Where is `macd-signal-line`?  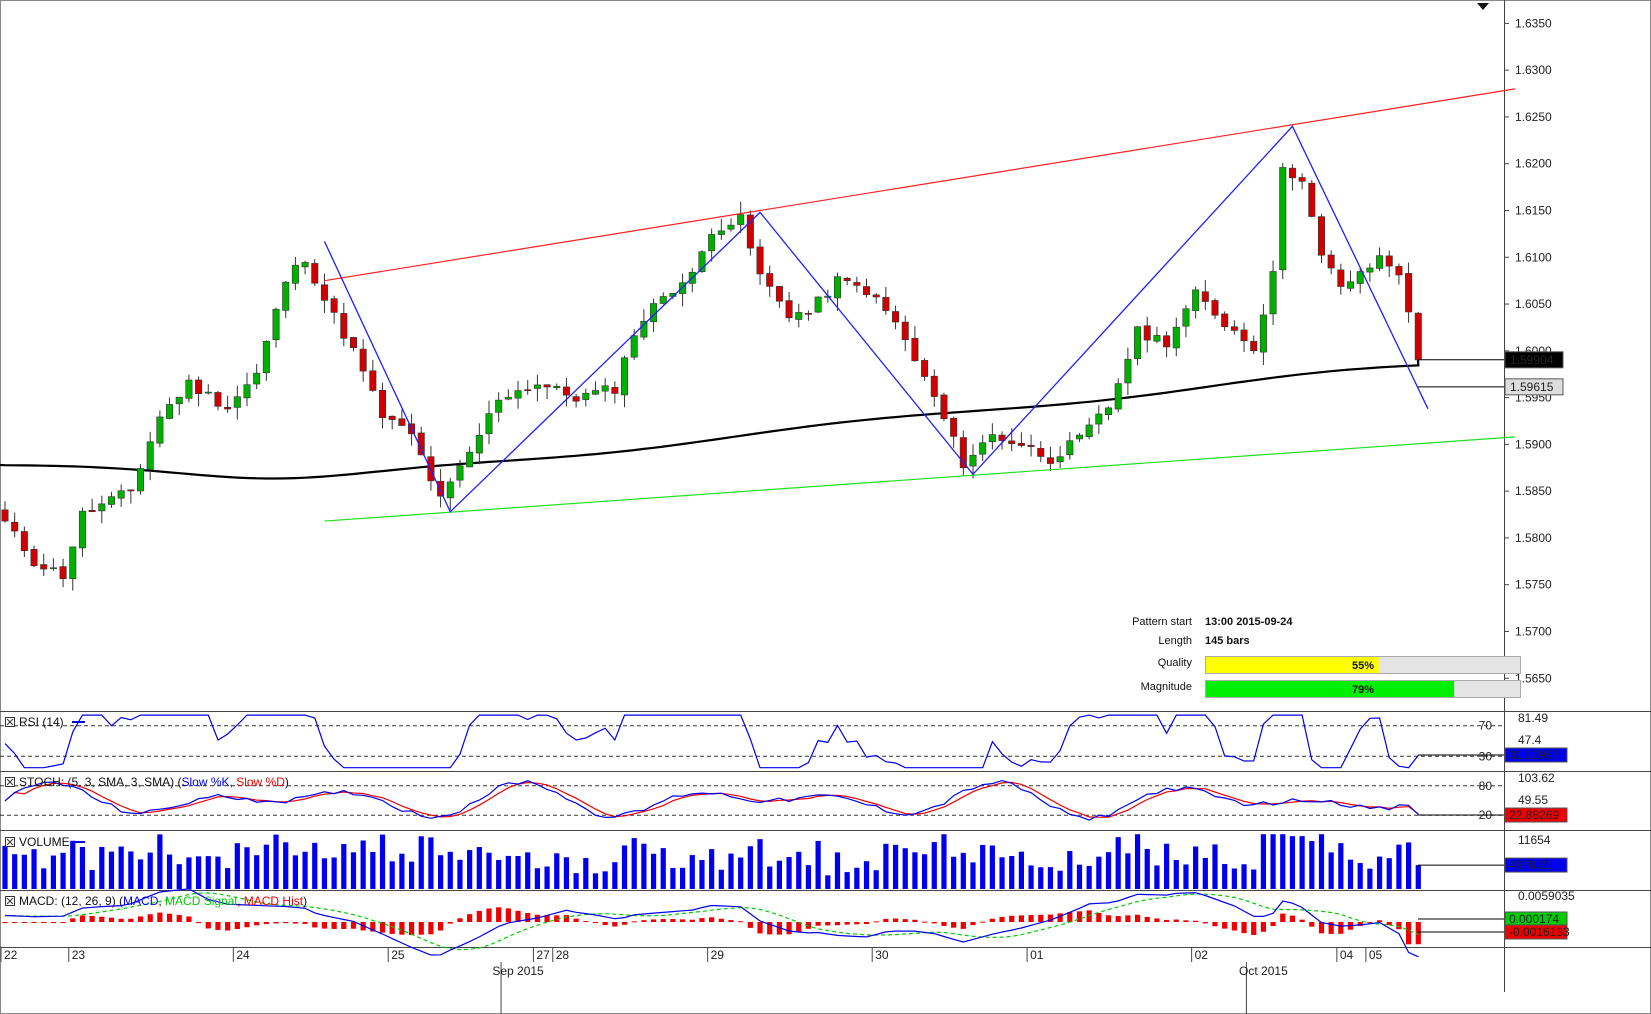
macd-signal-line is located at coordinates (711, 921).